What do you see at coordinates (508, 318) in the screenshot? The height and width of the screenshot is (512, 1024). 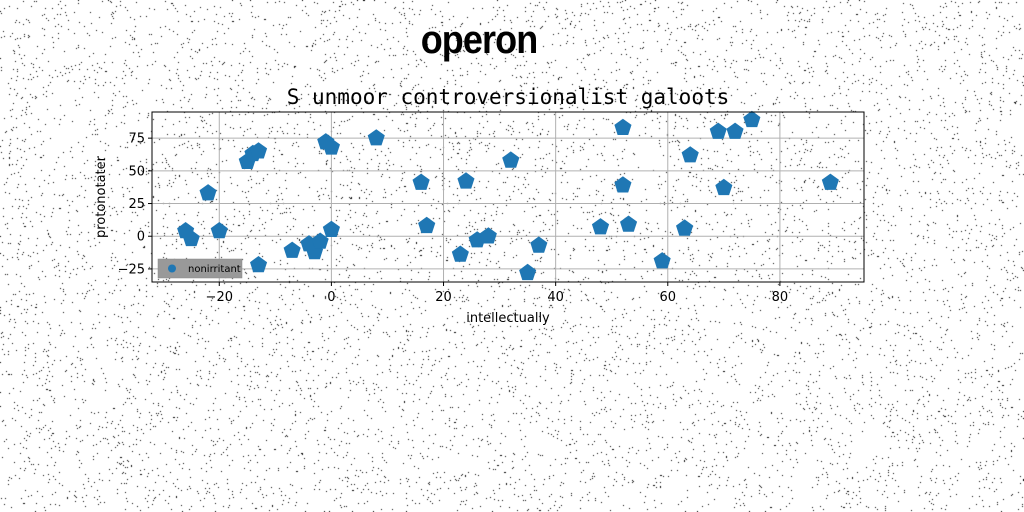 I see `x-axis-label: intellectually` at bounding box center [508, 318].